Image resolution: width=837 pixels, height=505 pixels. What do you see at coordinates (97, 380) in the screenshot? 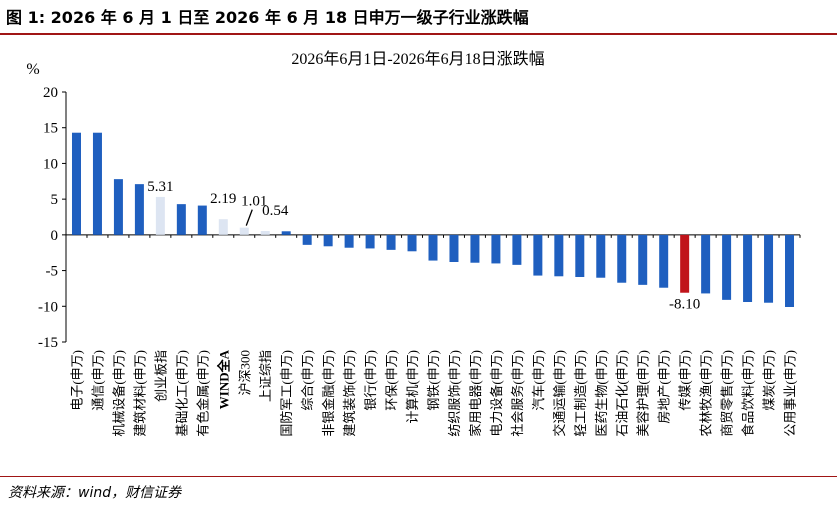
I see `x-tick-label: 通信(申万)` at bounding box center [97, 380].